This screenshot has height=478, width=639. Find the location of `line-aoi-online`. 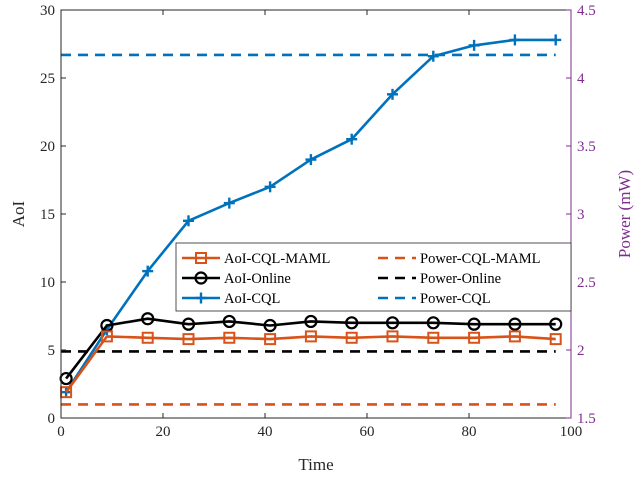

line-aoi-online is located at coordinates (310, 348).